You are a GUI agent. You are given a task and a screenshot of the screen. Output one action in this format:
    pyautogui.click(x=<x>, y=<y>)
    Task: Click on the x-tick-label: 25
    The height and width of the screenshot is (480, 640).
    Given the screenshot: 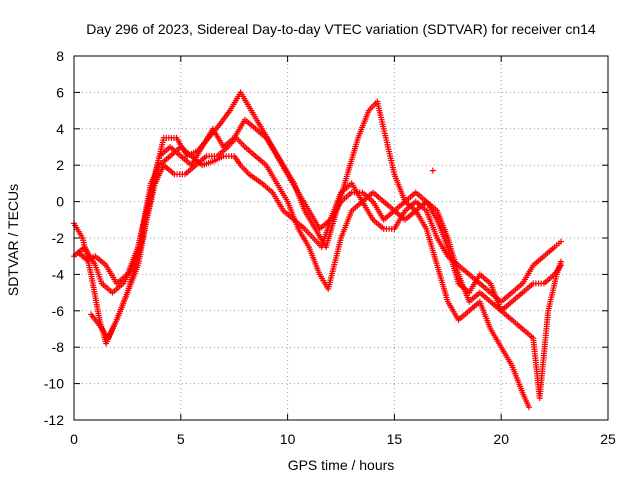 What is the action you would take?
    pyautogui.click(x=608, y=439)
    